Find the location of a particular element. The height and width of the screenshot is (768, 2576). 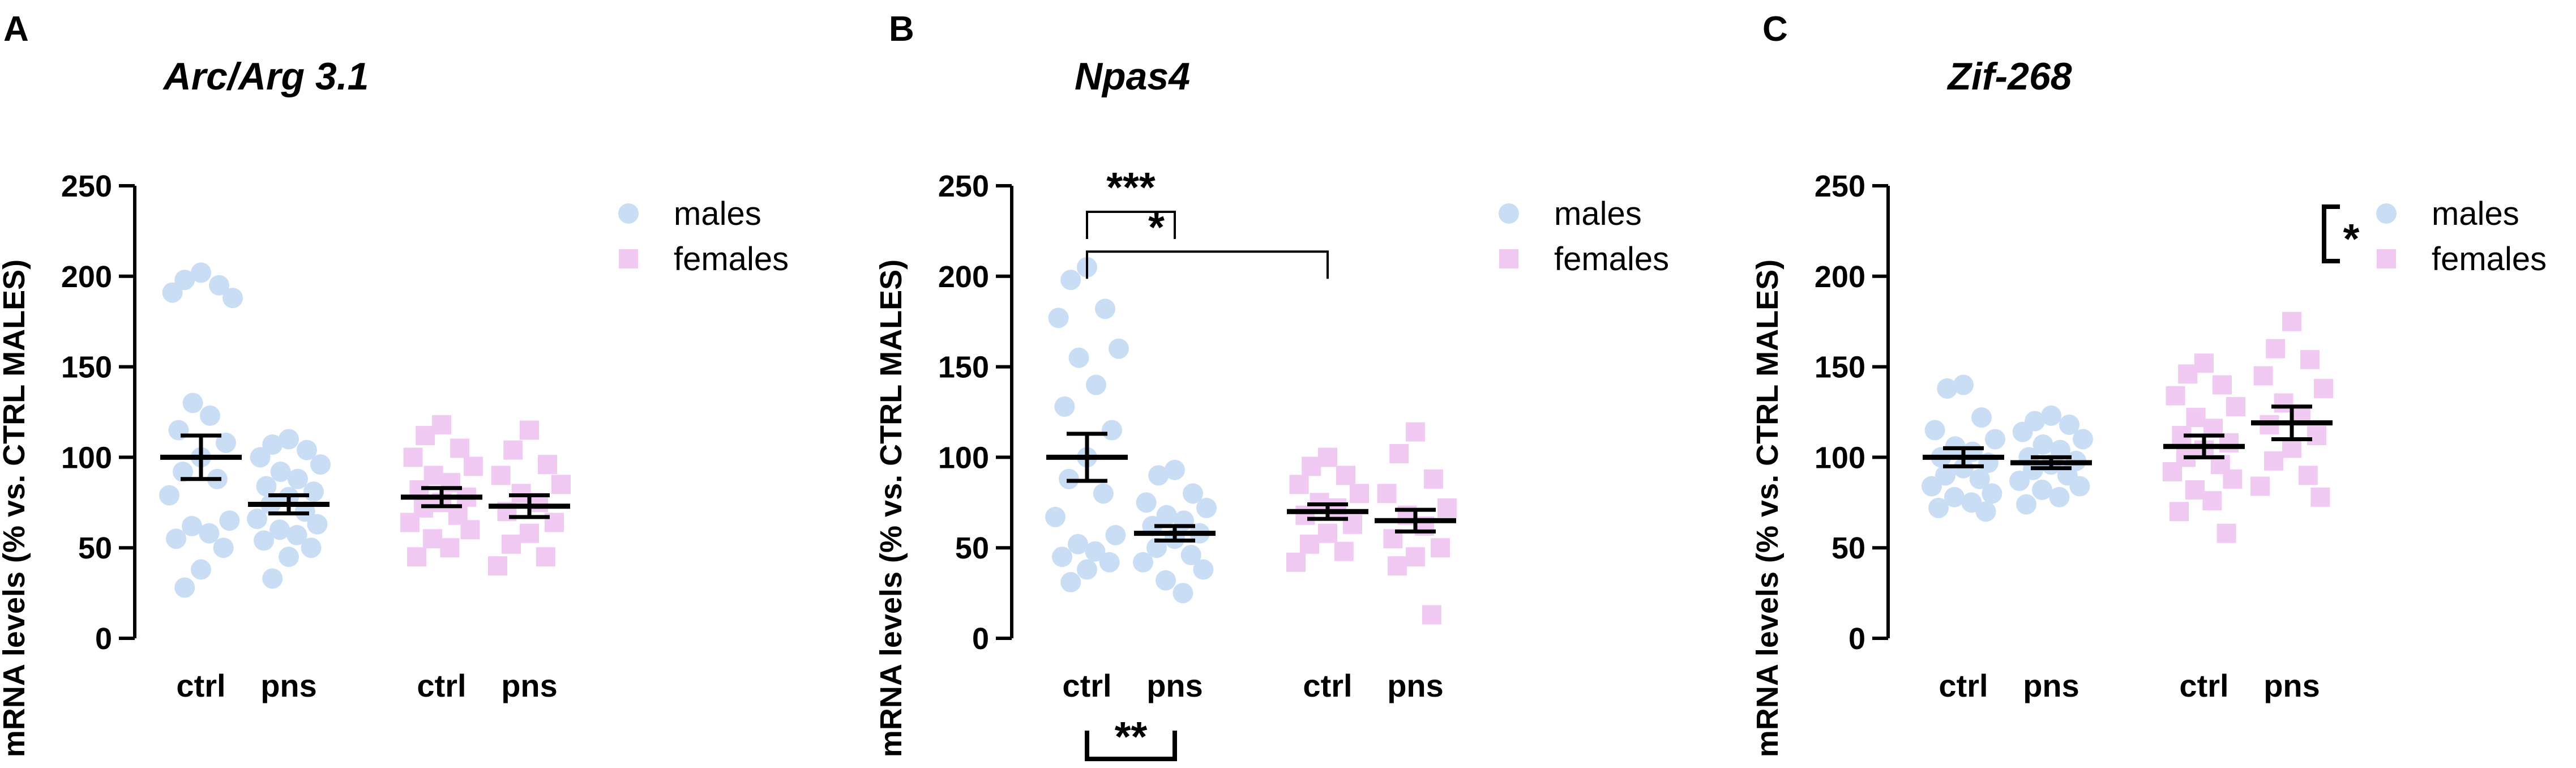

legend-marker-females is located at coordinates (628, 258).